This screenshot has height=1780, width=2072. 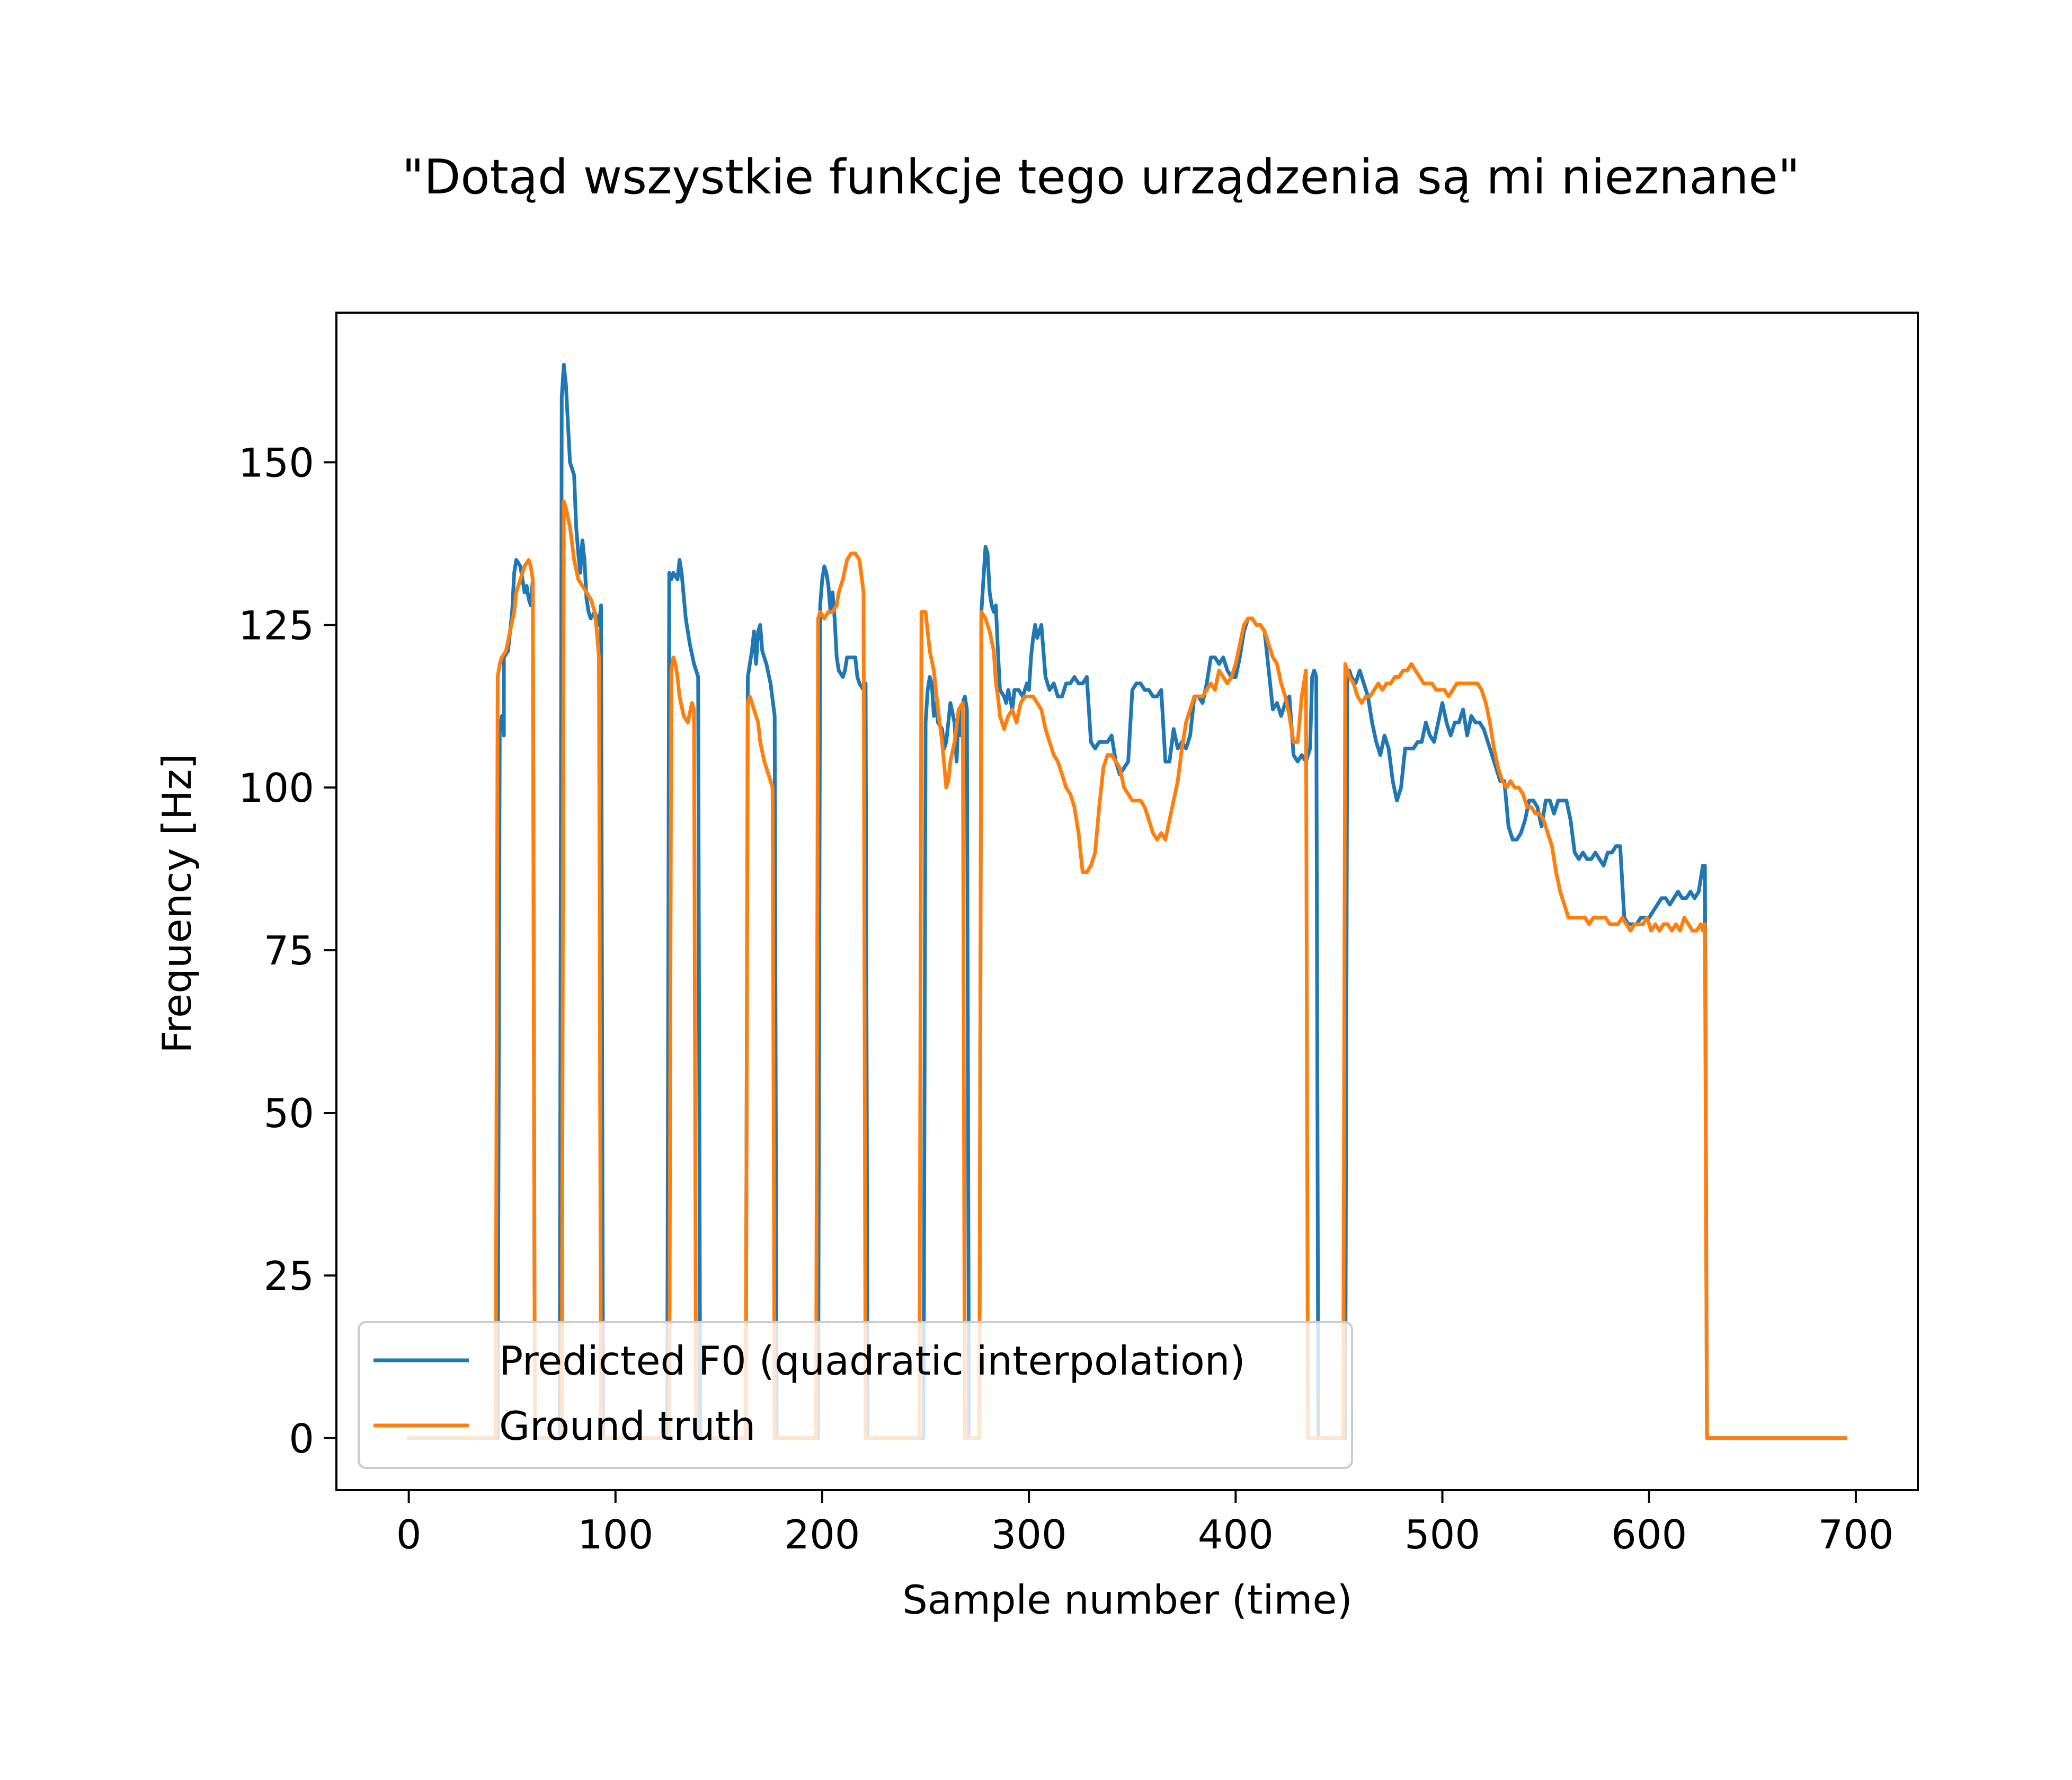 I want to click on x-axis-label: Sample number (time), so click(x=1127, y=1600).